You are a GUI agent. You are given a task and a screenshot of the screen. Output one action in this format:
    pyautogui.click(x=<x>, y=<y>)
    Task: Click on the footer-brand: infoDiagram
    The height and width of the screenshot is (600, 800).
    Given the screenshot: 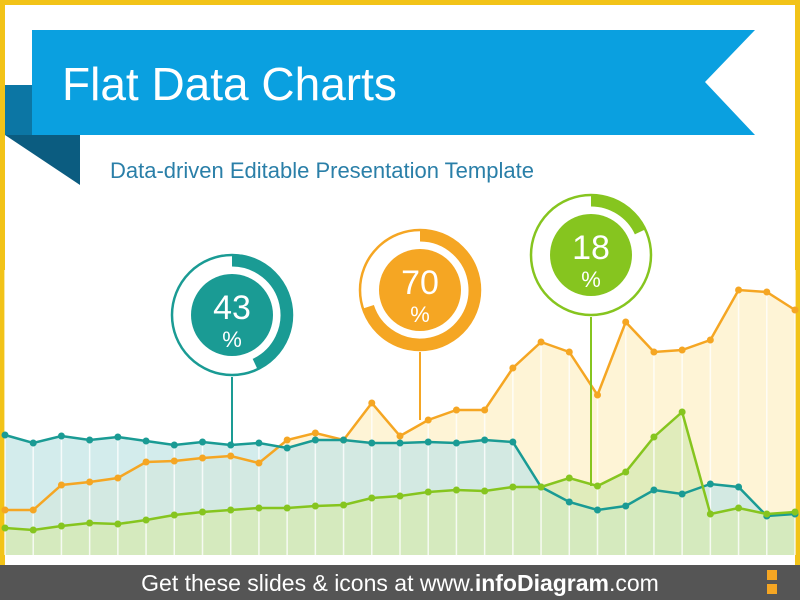 What is the action you would take?
    pyautogui.click(x=542, y=583)
    